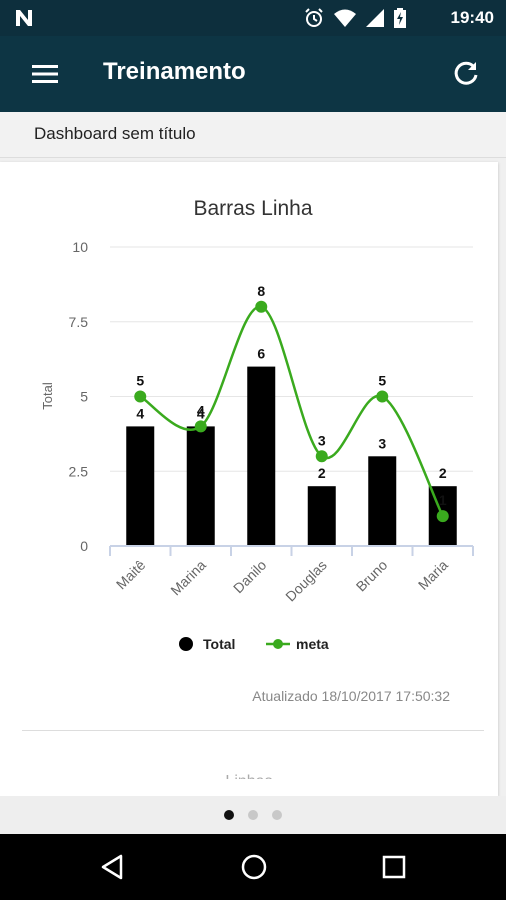  Describe the element at coordinates (115, 133) in the screenshot. I see `dashboard-name: Dashboard sem título` at that location.